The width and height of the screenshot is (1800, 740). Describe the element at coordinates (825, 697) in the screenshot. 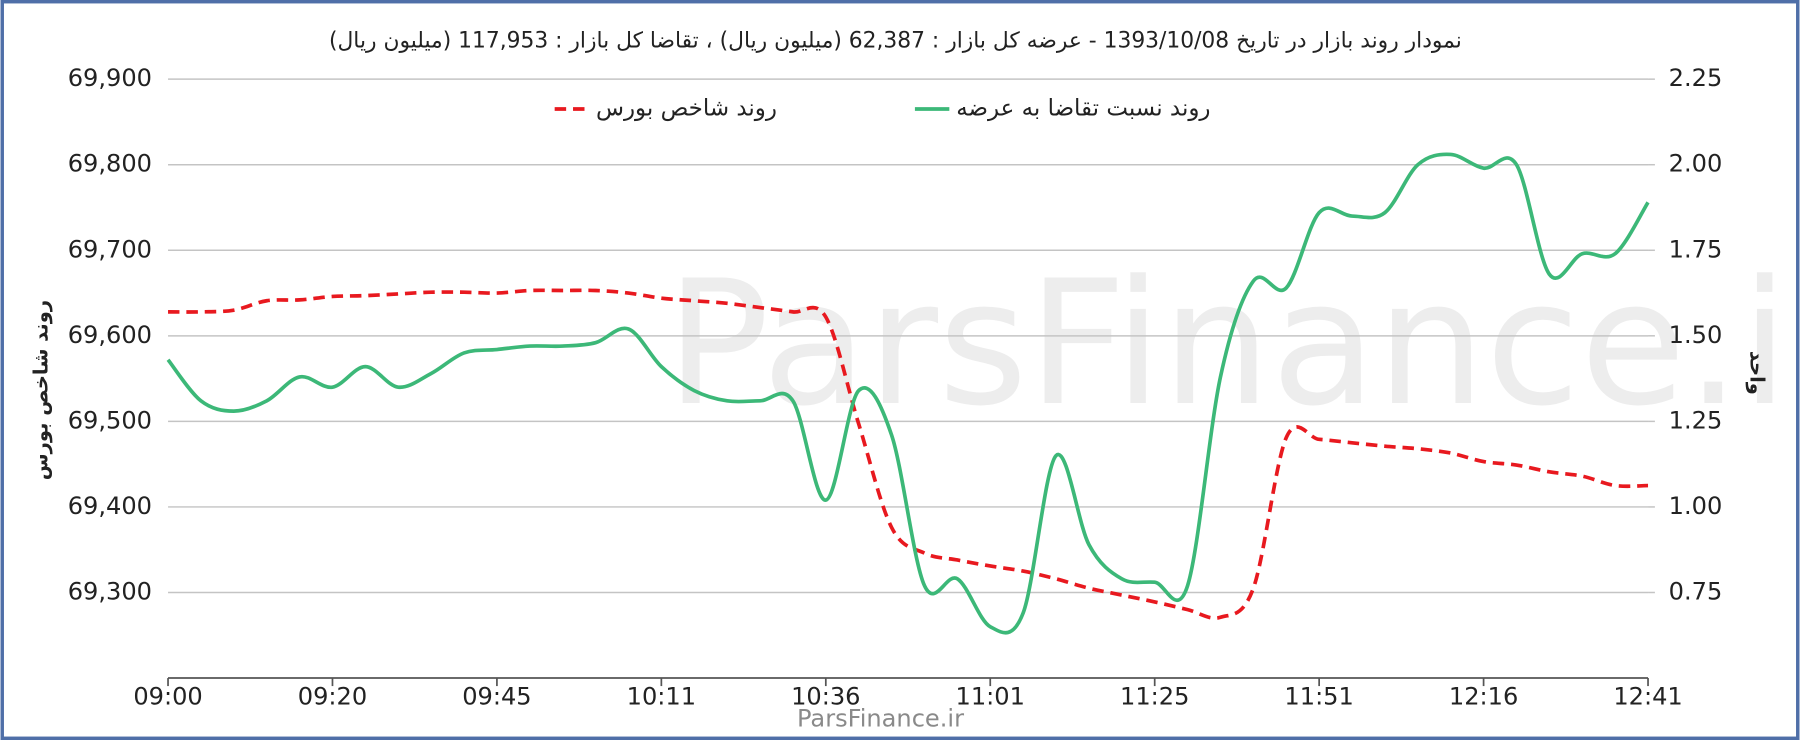

I see `x-tick-label: 10:36` at that location.